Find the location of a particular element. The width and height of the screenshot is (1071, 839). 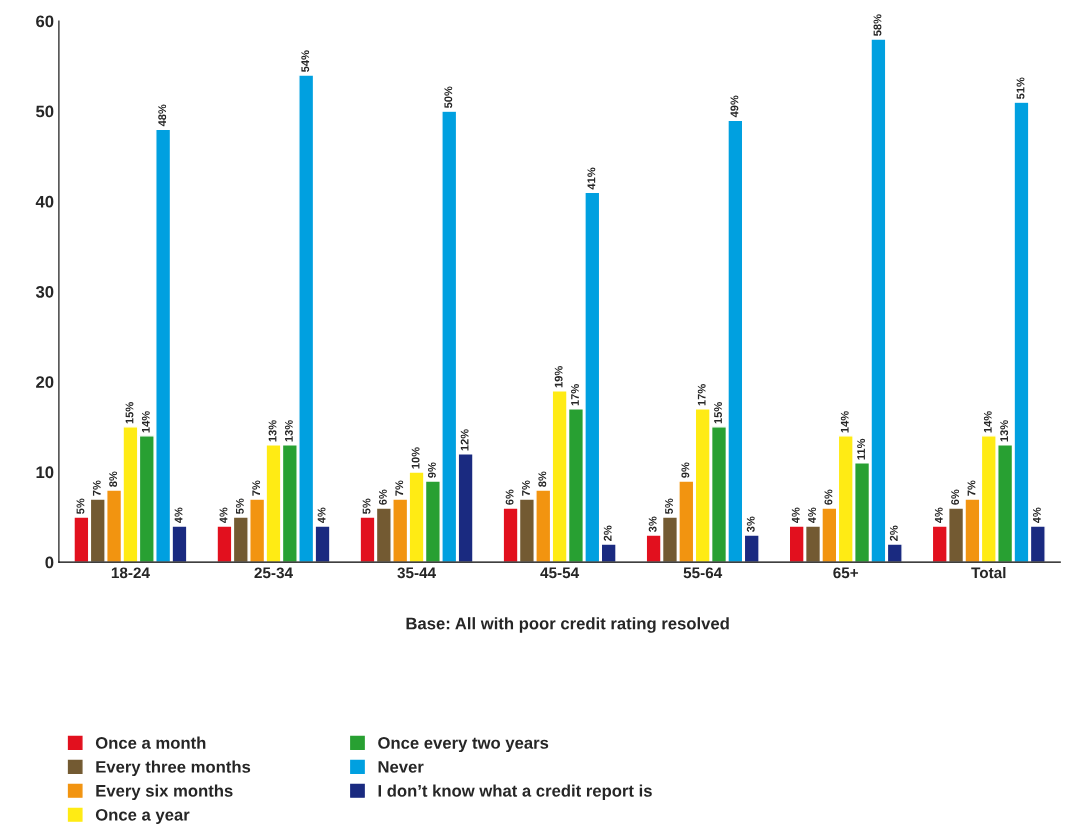

legend-label: I don’t know what a credit report is is located at coordinates (515, 792).